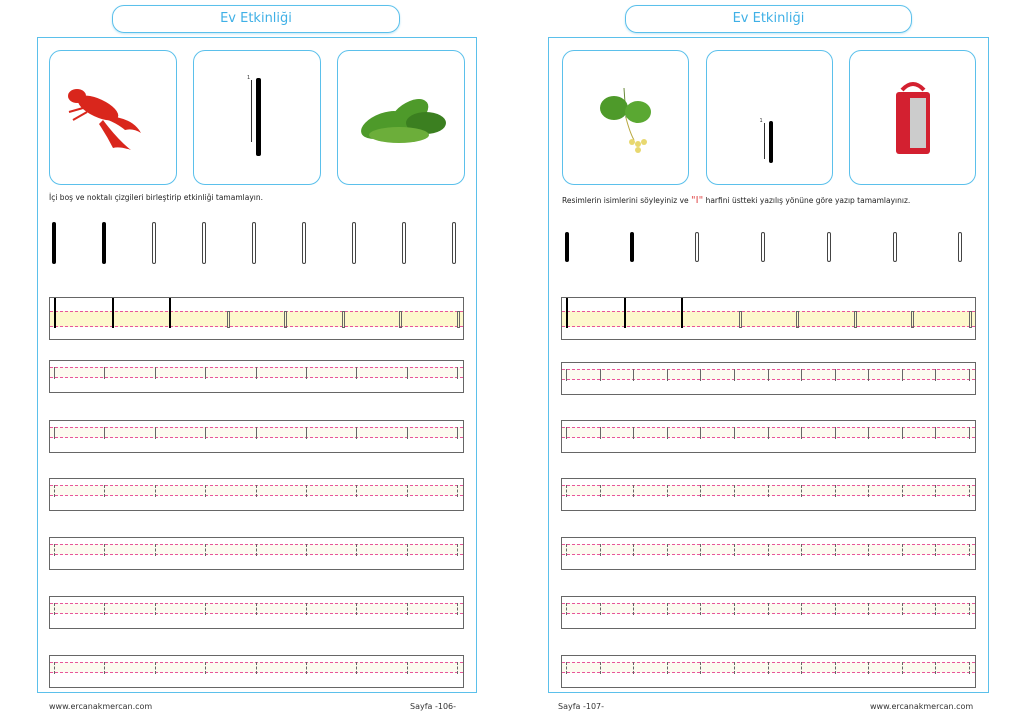 This screenshot has width=1024, height=725. What do you see at coordinates (251, 110) in the screenshot?
I see `arrow-down-icon` at bounding box center [251, 110].